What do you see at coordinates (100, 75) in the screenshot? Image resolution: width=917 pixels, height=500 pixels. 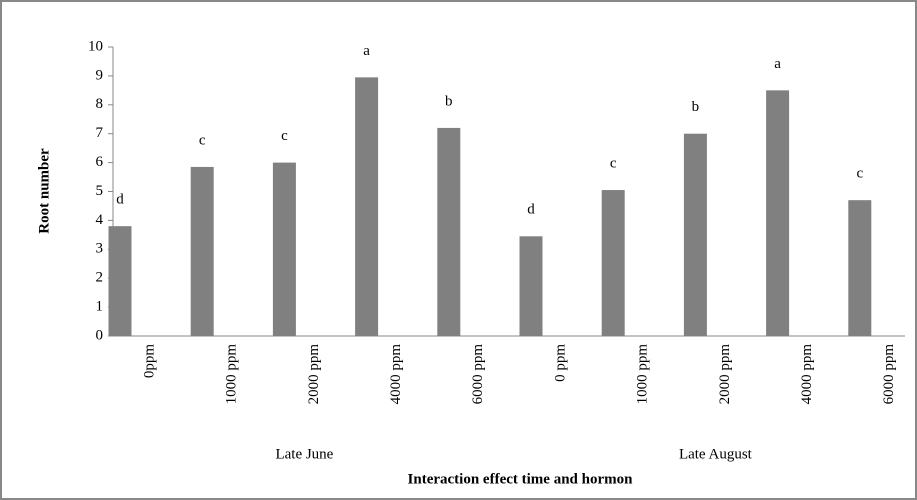 I see `y-tick-label: 9` at bounding box center [100, 75].